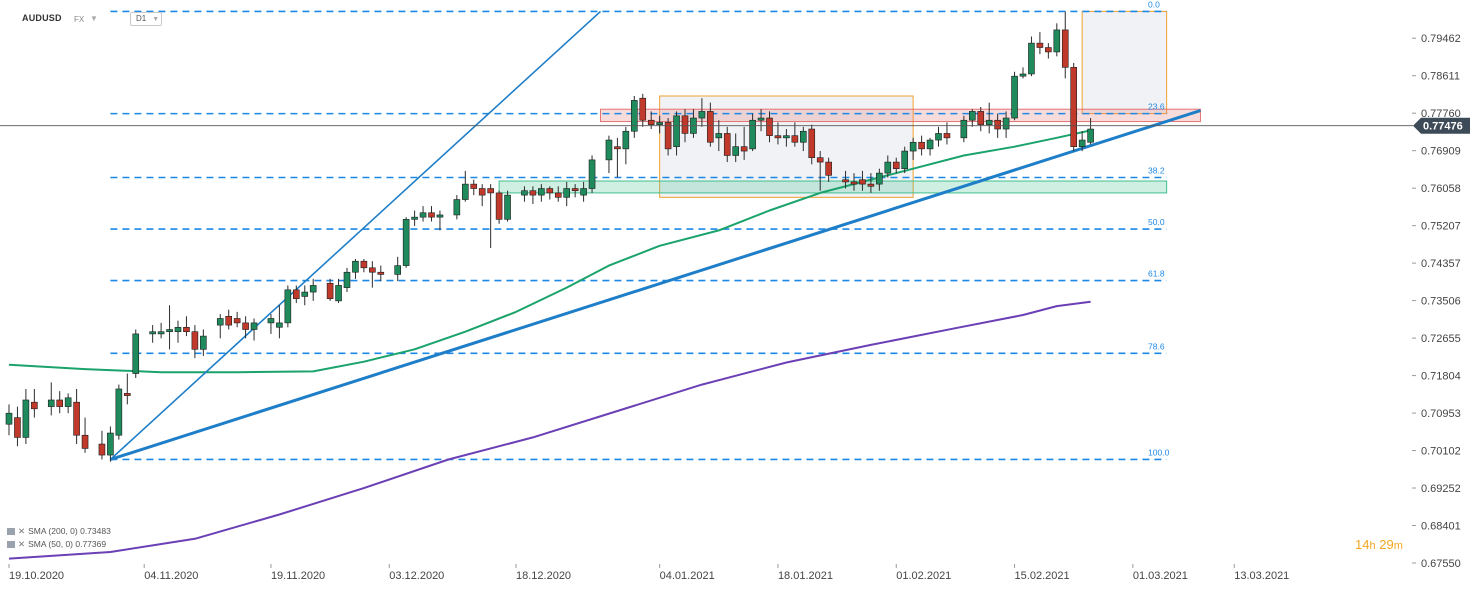 The height and width of the screenshot is (590, 1482). I want to click on fib-level-label: 78.6, so click(1156, 346).